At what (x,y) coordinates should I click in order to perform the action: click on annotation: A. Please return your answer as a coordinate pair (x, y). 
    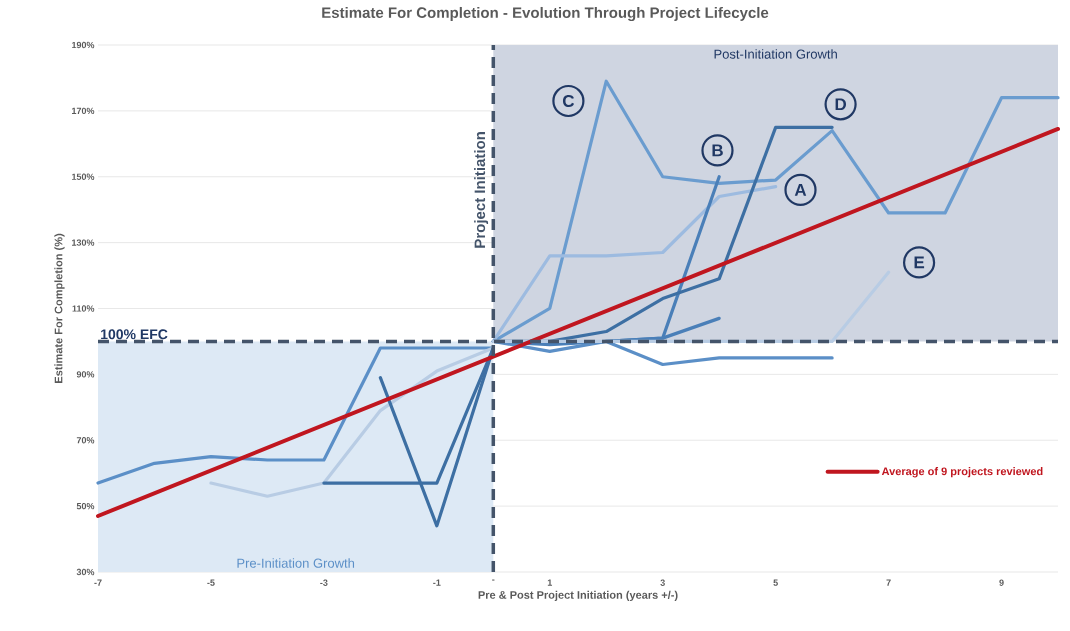
    Looking at the image, I should click on (800, 190).